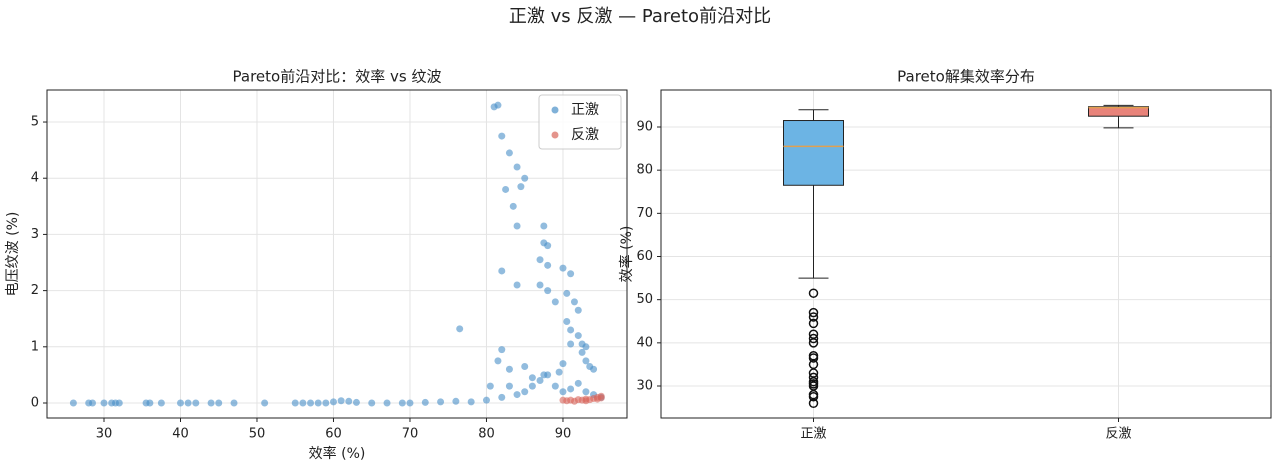  I want to click on chart-title: Pareto前沿对比：效率 vs 纹波, so click(337, 77).